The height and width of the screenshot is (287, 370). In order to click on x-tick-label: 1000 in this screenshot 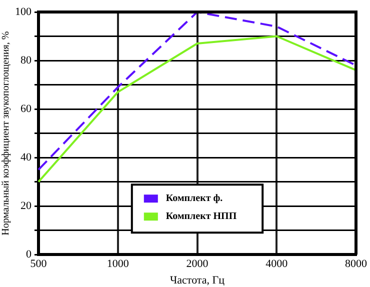, I will do `click(118, 264)`.